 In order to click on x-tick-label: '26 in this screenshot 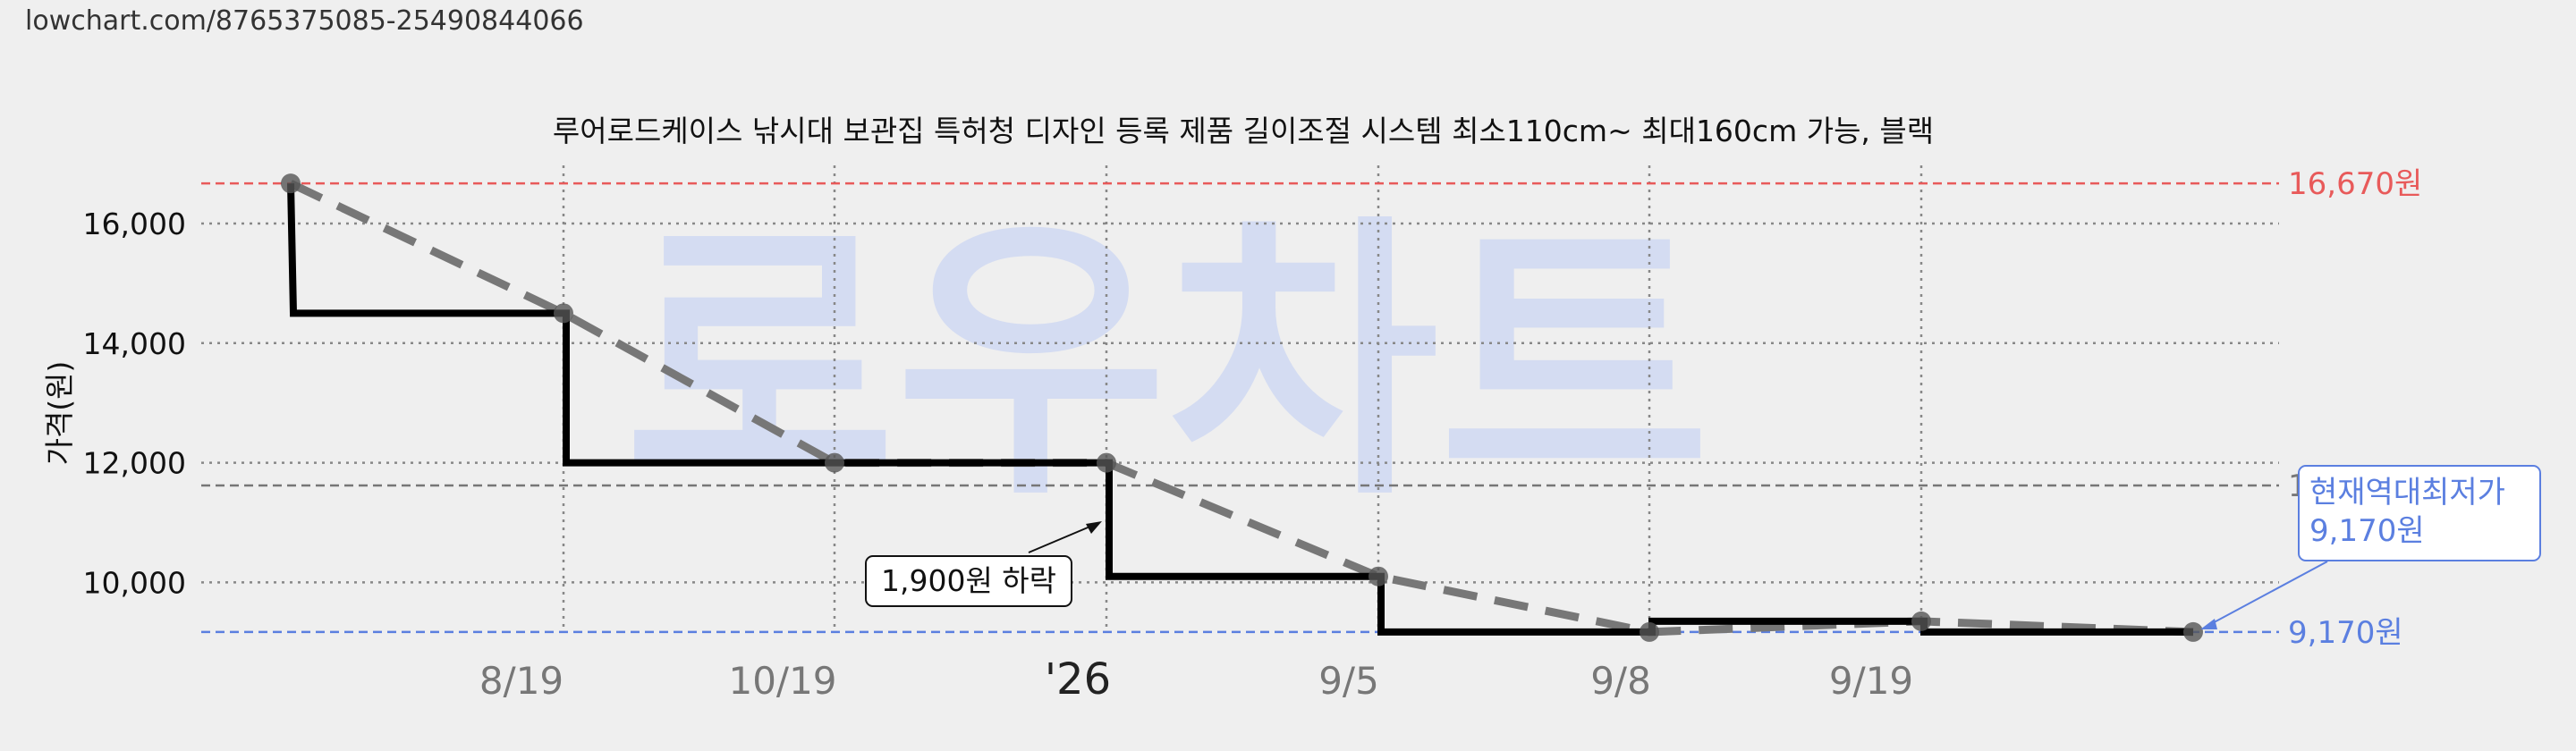, I will do `click(1078, 679)`.